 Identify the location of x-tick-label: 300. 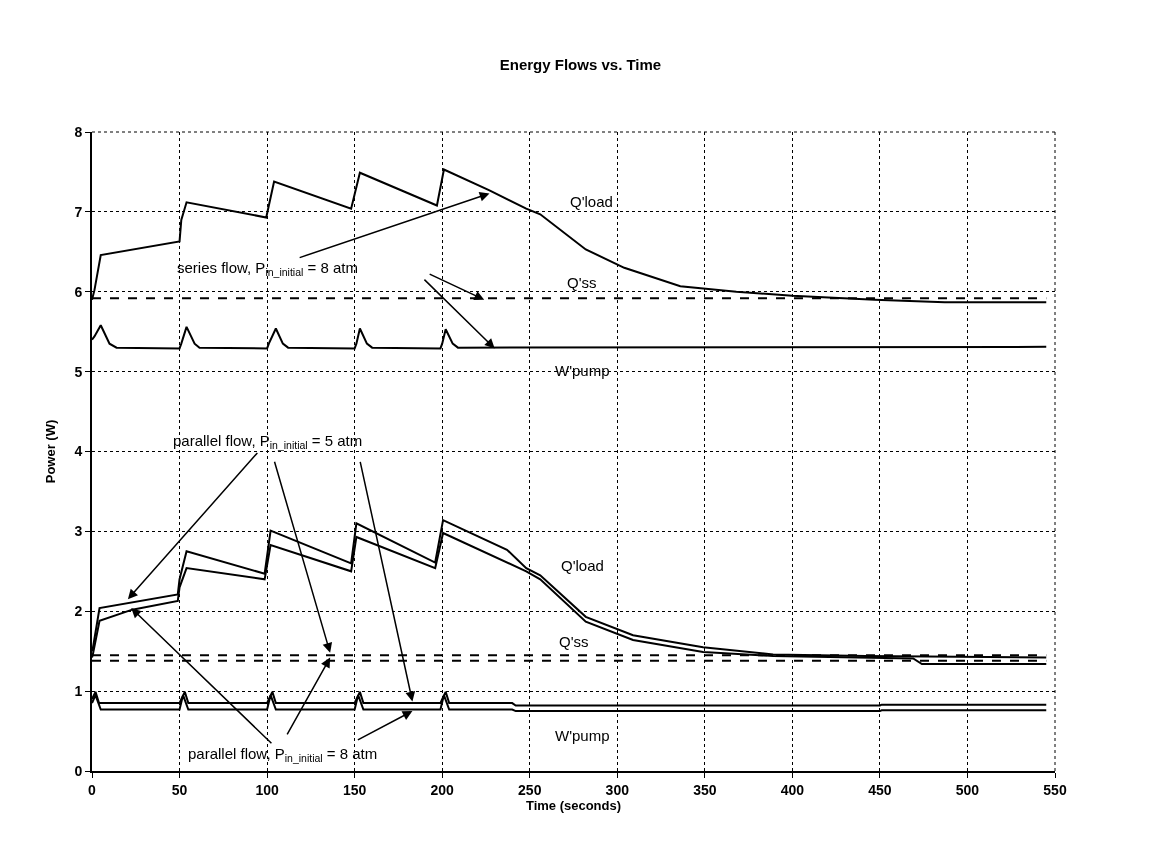
(617, 789).